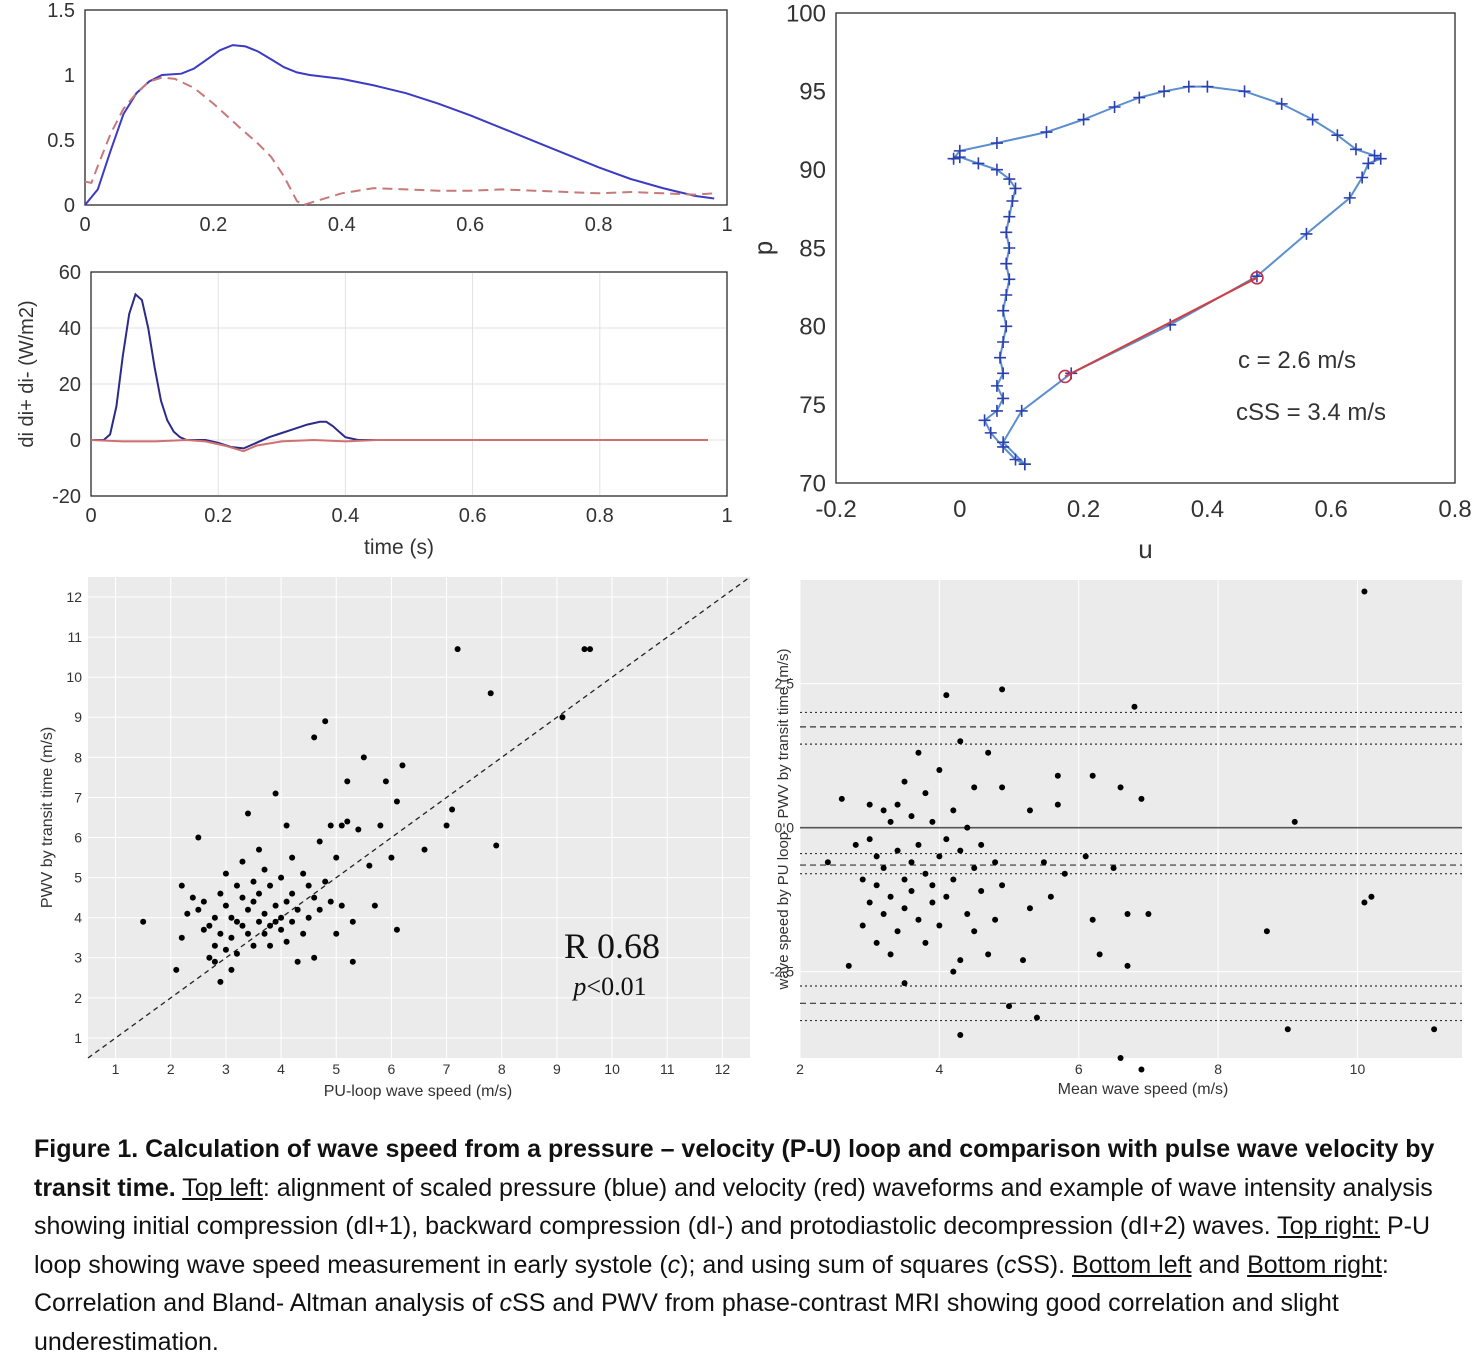 The width and height of the screenshot is (1476, 1364). What do you see at coordinates (69, 76) in the screenshot?
I see `y-tick-label: 1` at bounding box center [69, 76].